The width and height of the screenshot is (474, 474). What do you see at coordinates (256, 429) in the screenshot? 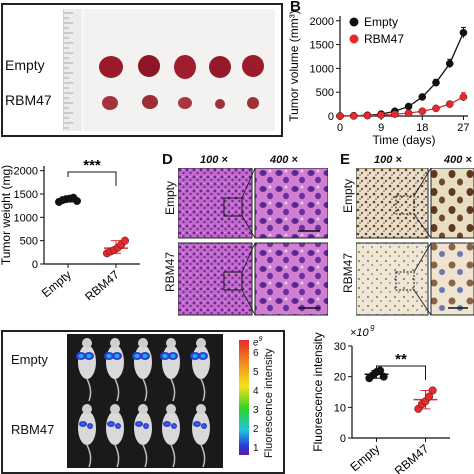
I see `scale-tick: 2` at bounding box center [256, 429].